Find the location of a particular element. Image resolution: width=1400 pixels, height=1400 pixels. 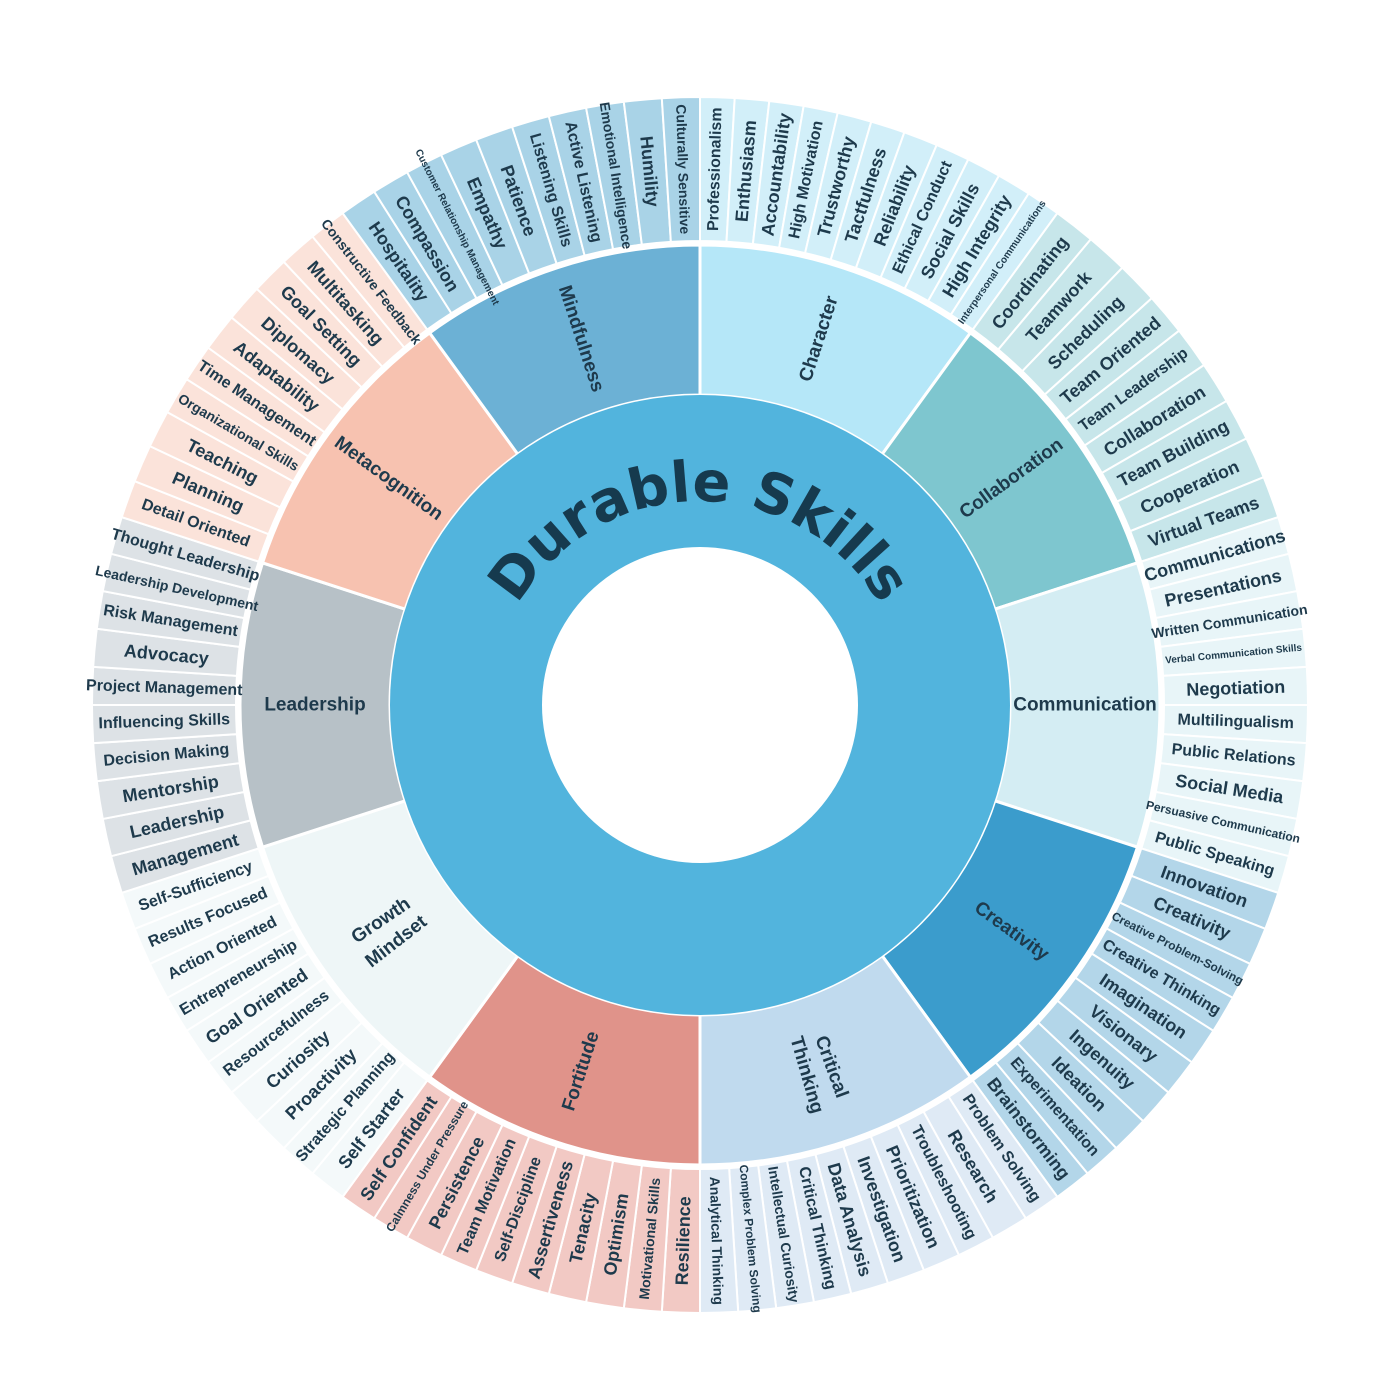

skill-label-resilience: Resilience is located at coordinates (683, 1241).